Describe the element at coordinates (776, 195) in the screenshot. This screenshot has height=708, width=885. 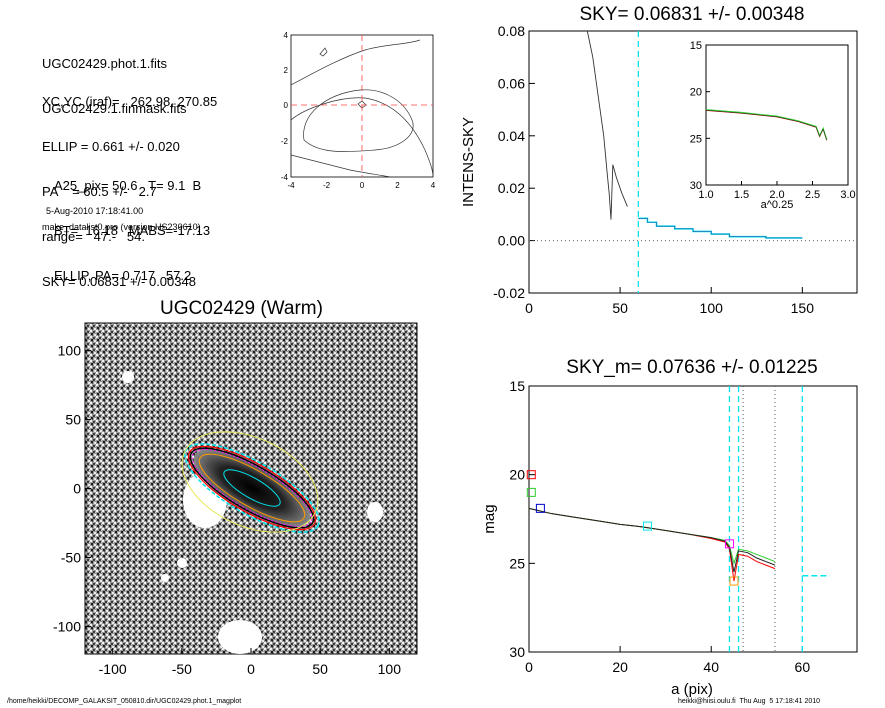
I see `inset-xtick-label: 2.0` at that location.